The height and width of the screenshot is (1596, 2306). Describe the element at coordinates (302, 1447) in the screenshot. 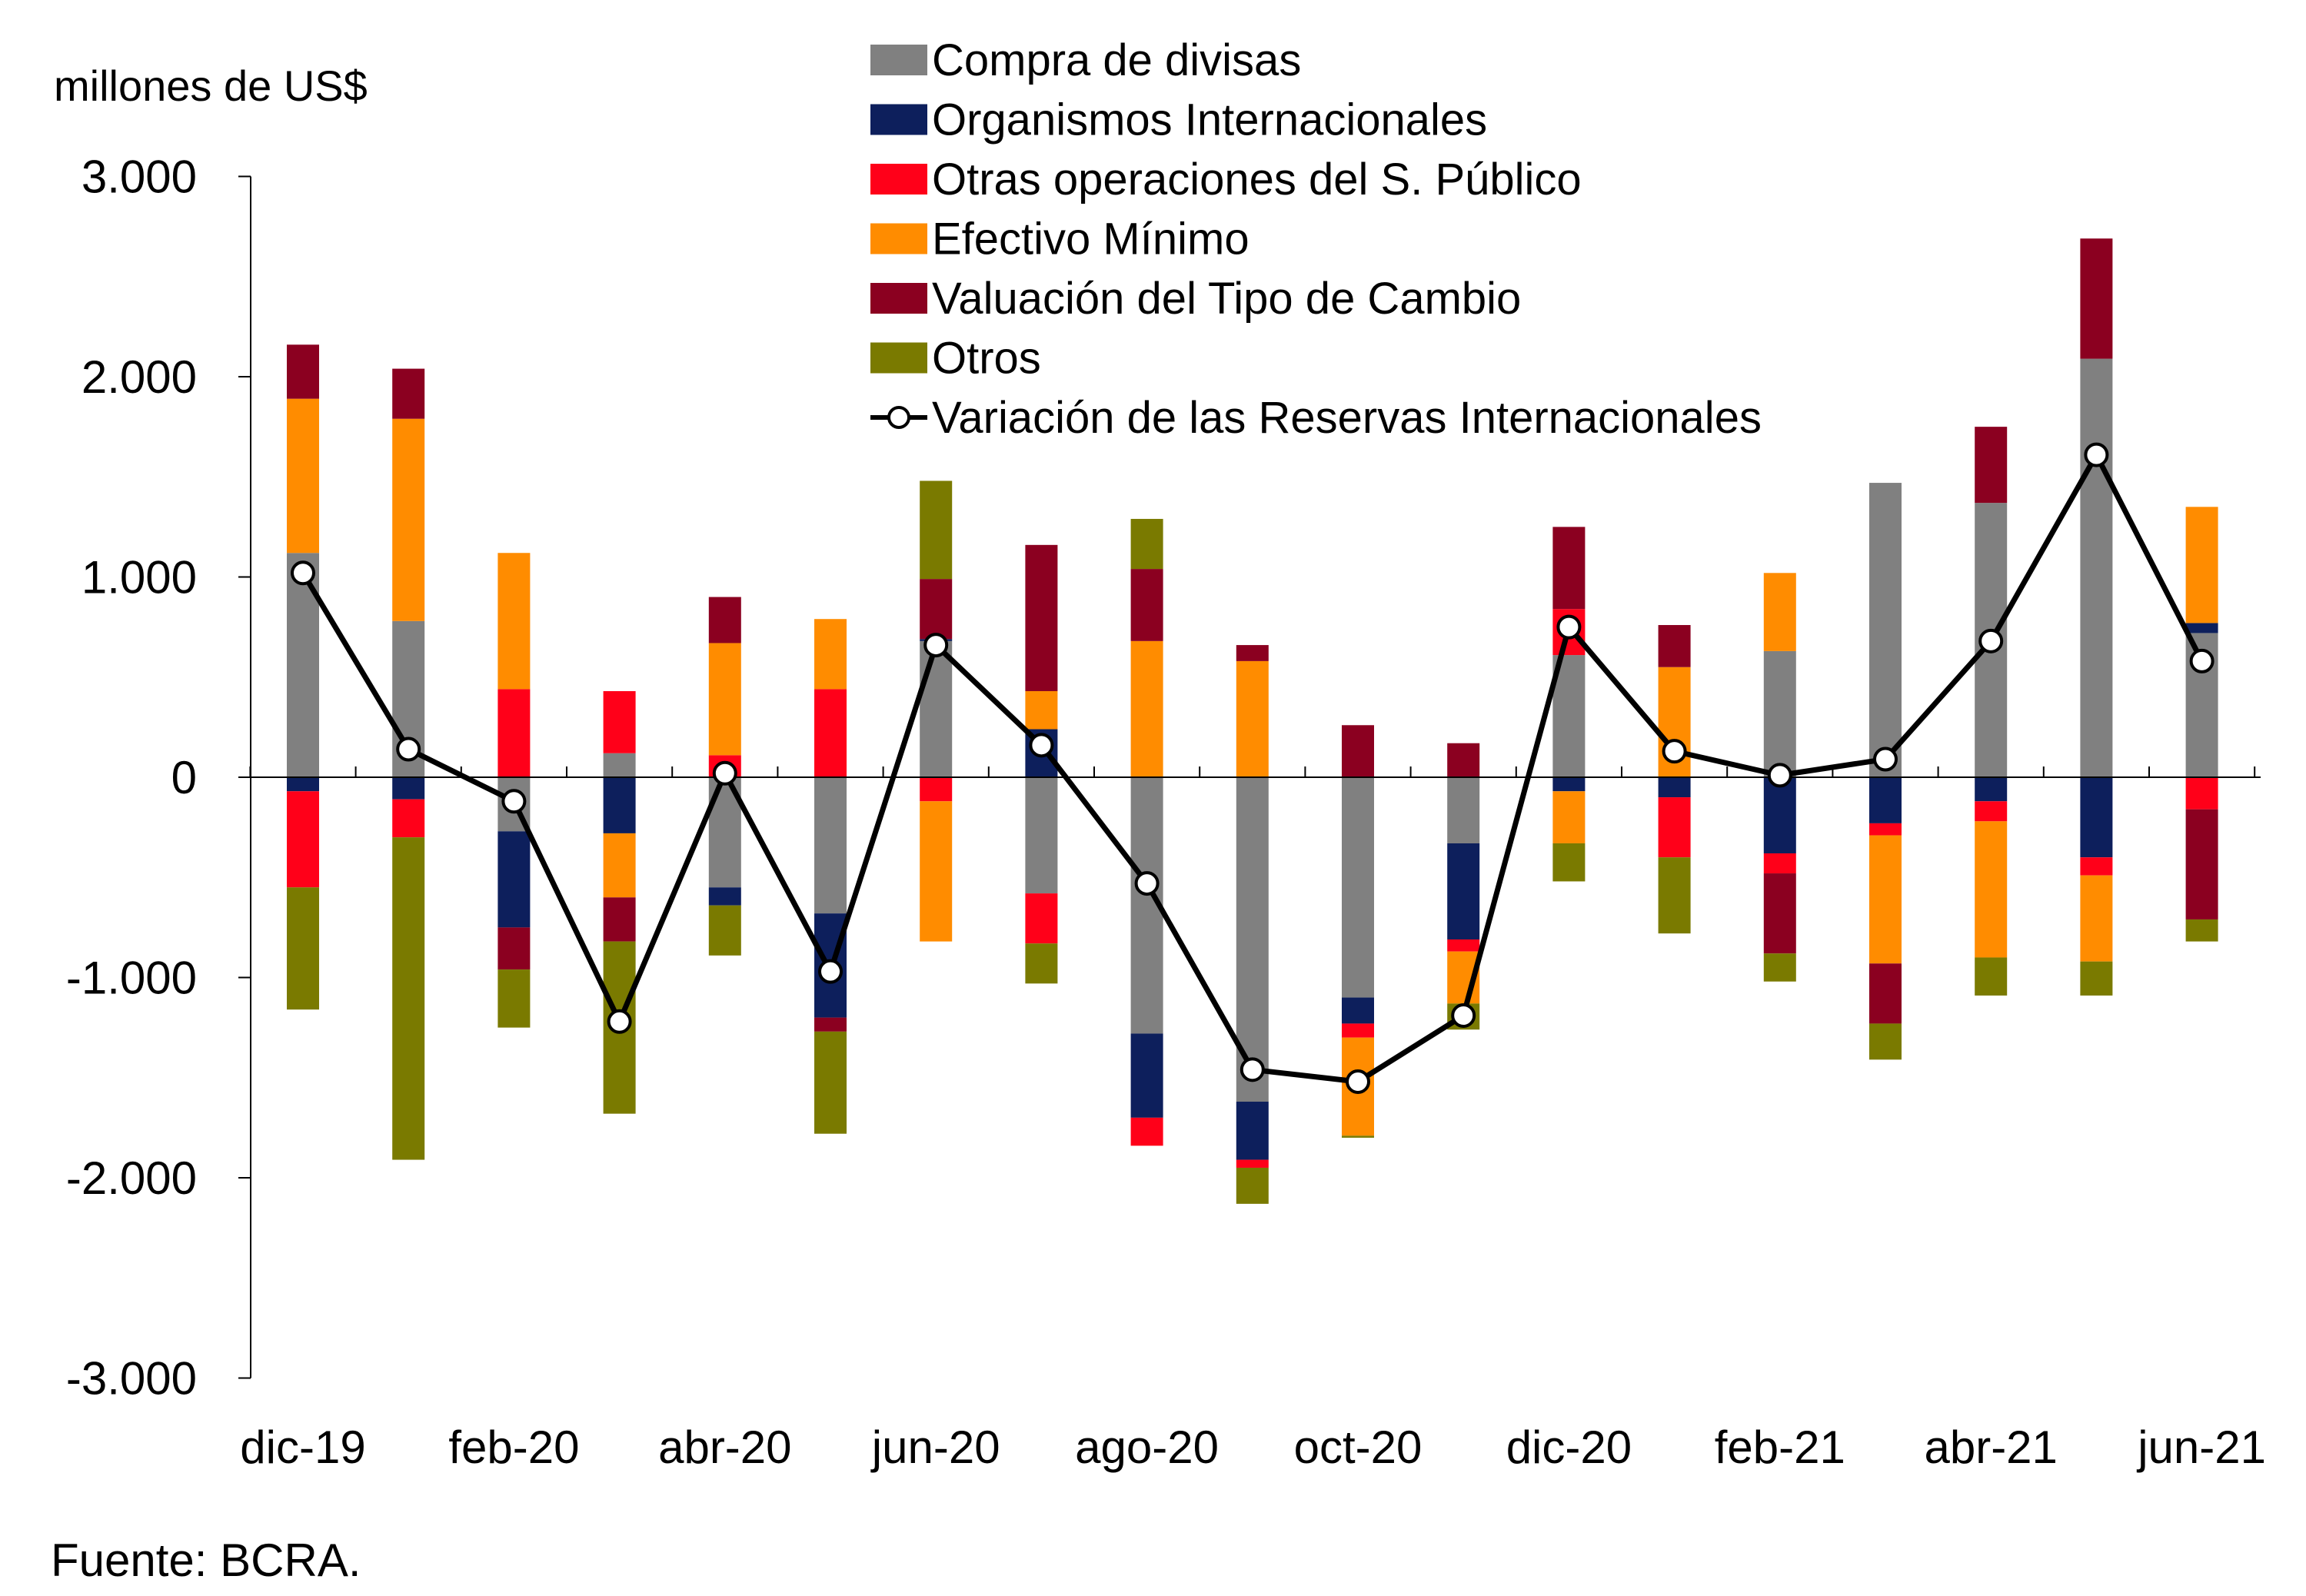

I see `x-tick-label: dic-19` at that location.